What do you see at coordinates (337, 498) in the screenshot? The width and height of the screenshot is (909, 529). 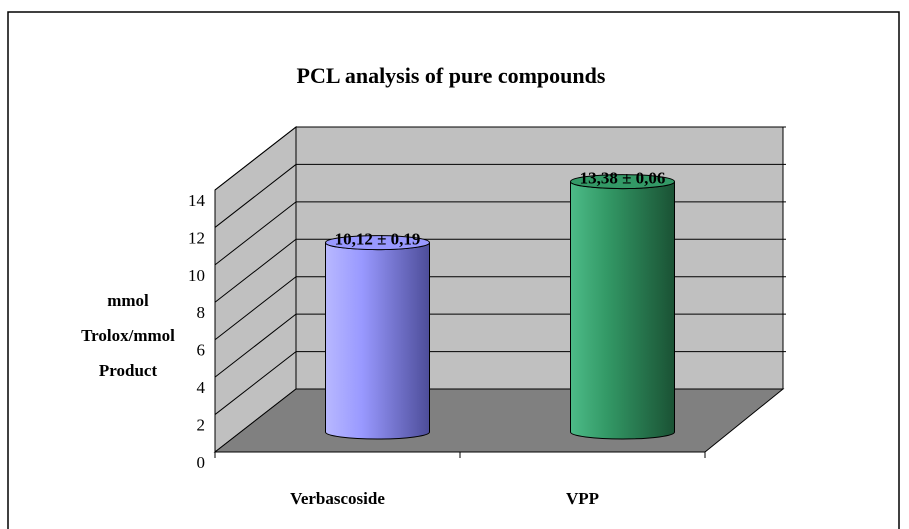 I see `x-tick-label: Verbascoside` at bounding box center [337, 498].